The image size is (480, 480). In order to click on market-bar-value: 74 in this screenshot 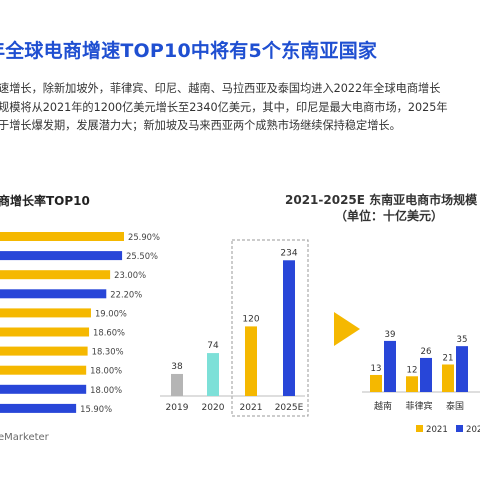, I will do `click(213, 346)`.